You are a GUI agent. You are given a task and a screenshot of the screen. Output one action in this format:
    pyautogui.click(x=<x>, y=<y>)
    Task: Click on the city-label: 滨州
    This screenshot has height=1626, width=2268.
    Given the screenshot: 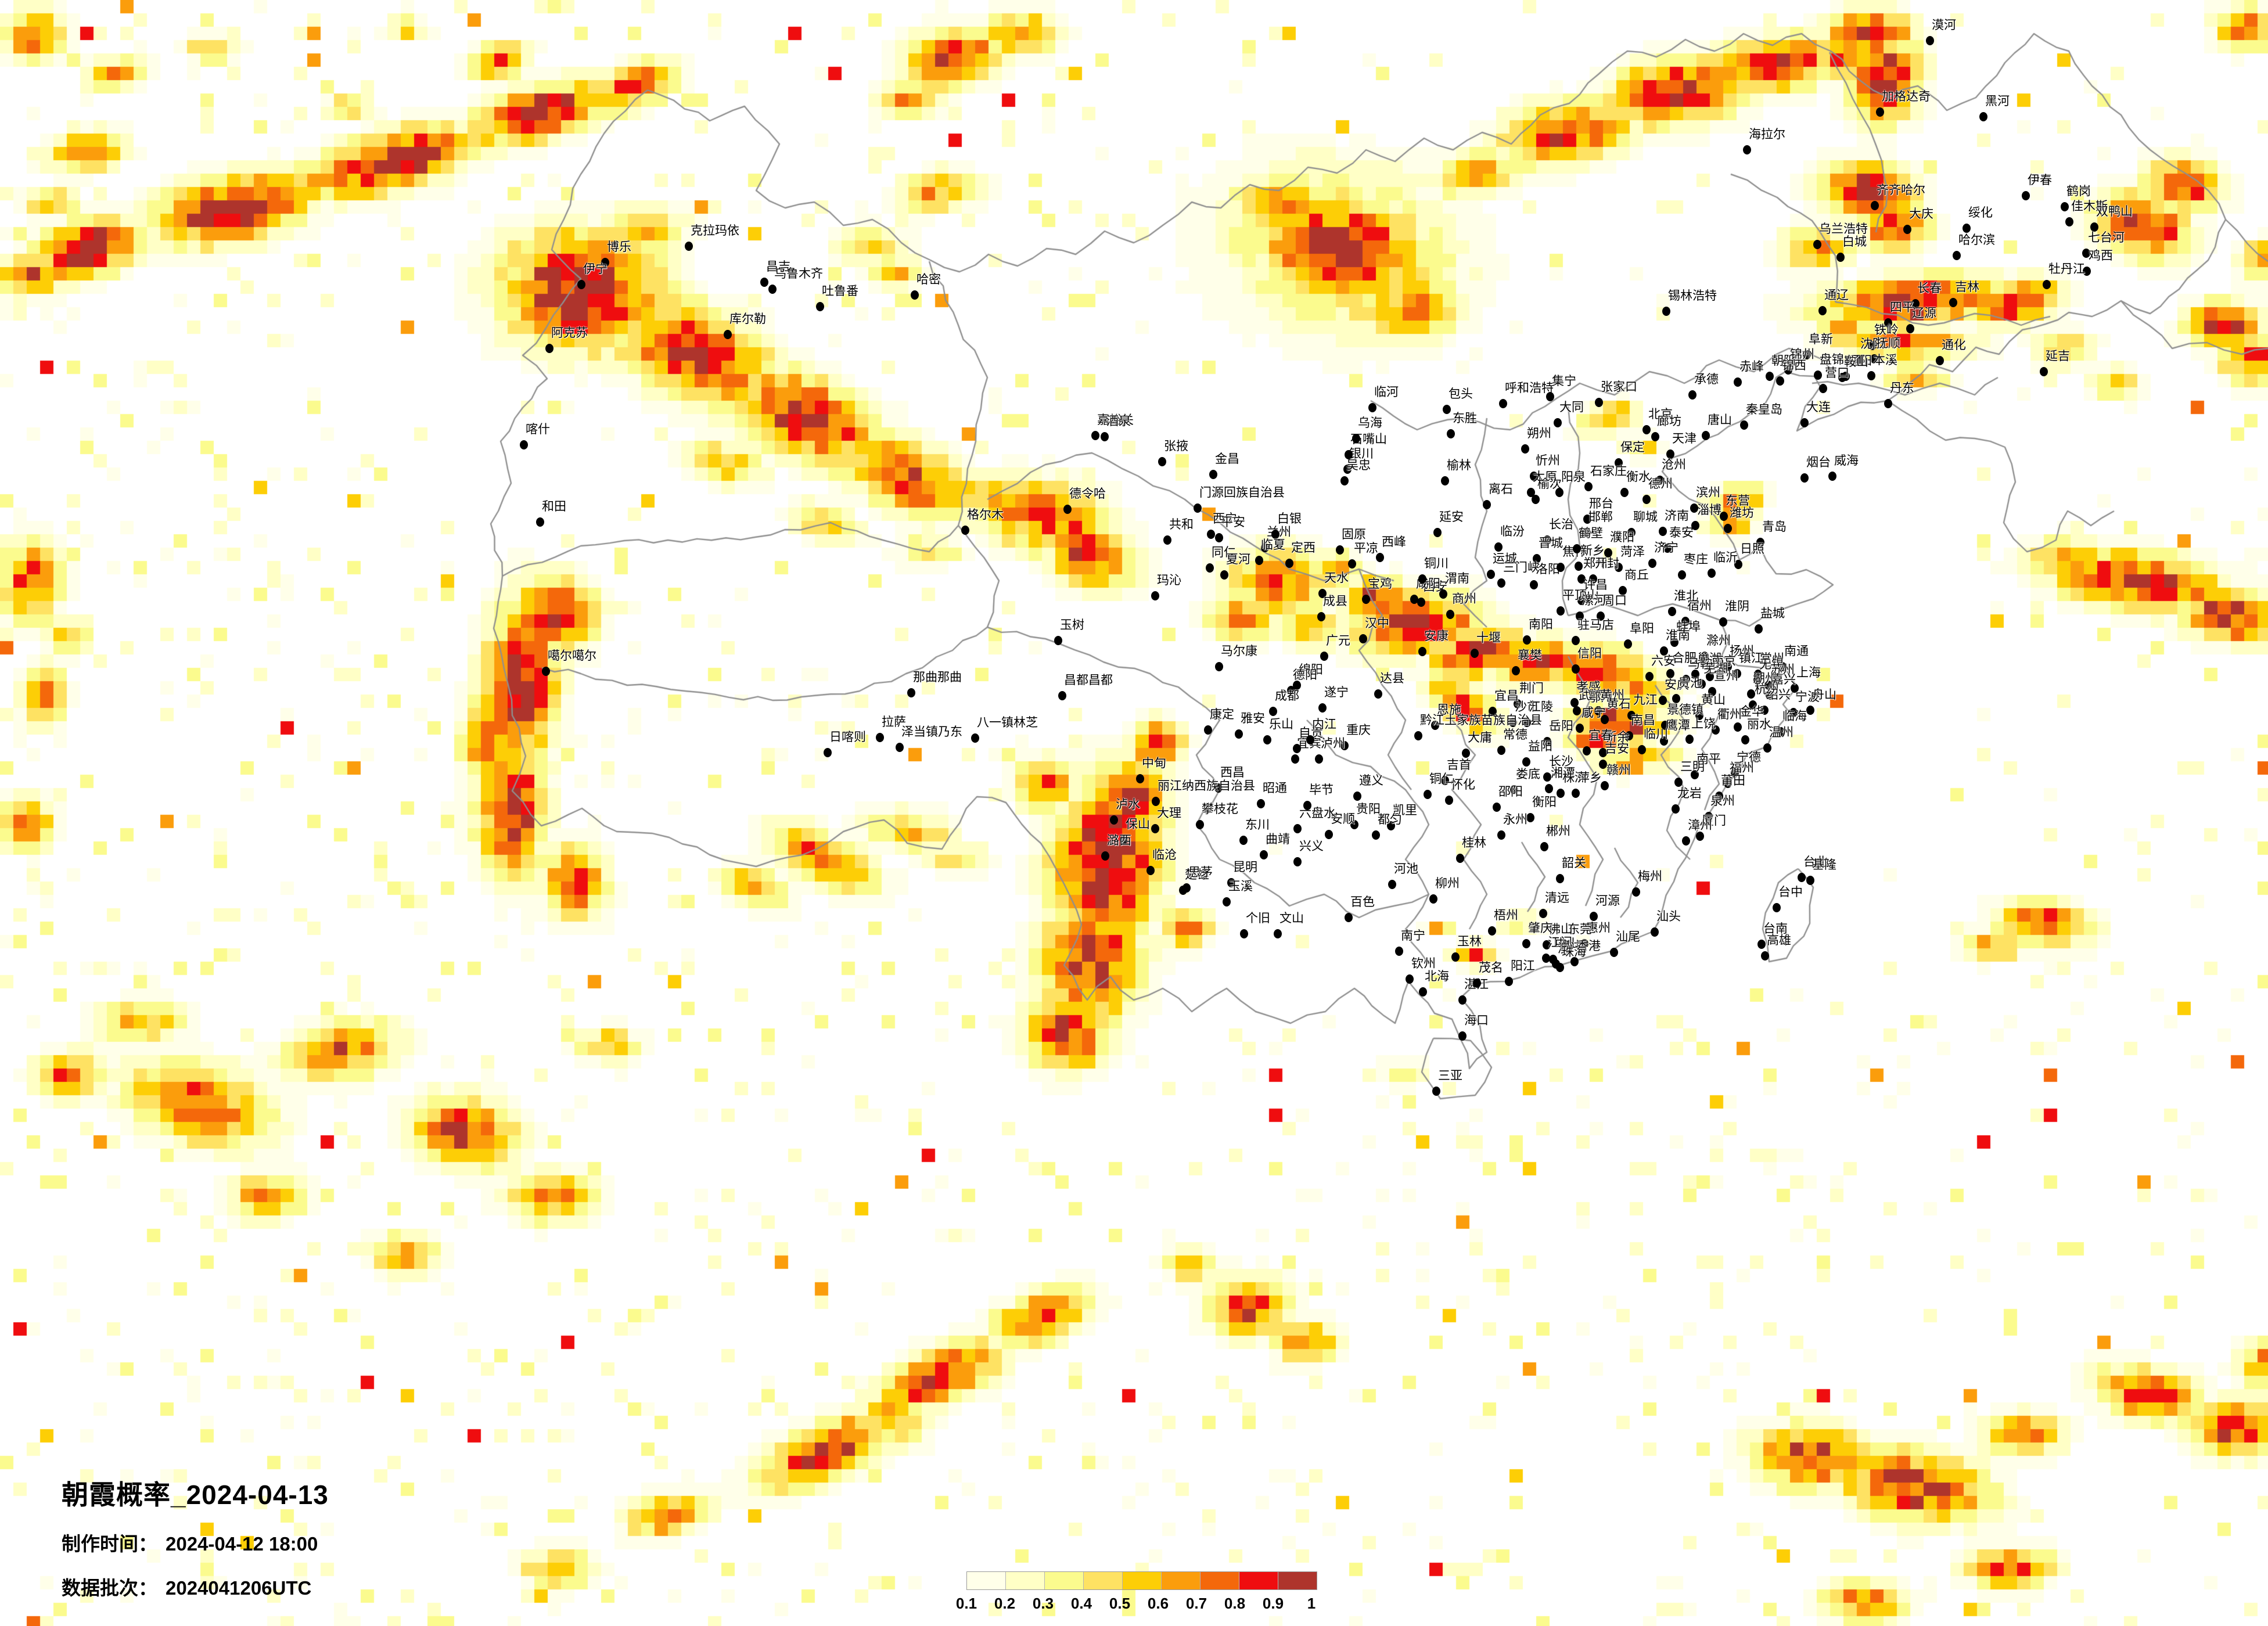 What is the action you would take?
    pyautogui.click(x=1708, y=492)
    